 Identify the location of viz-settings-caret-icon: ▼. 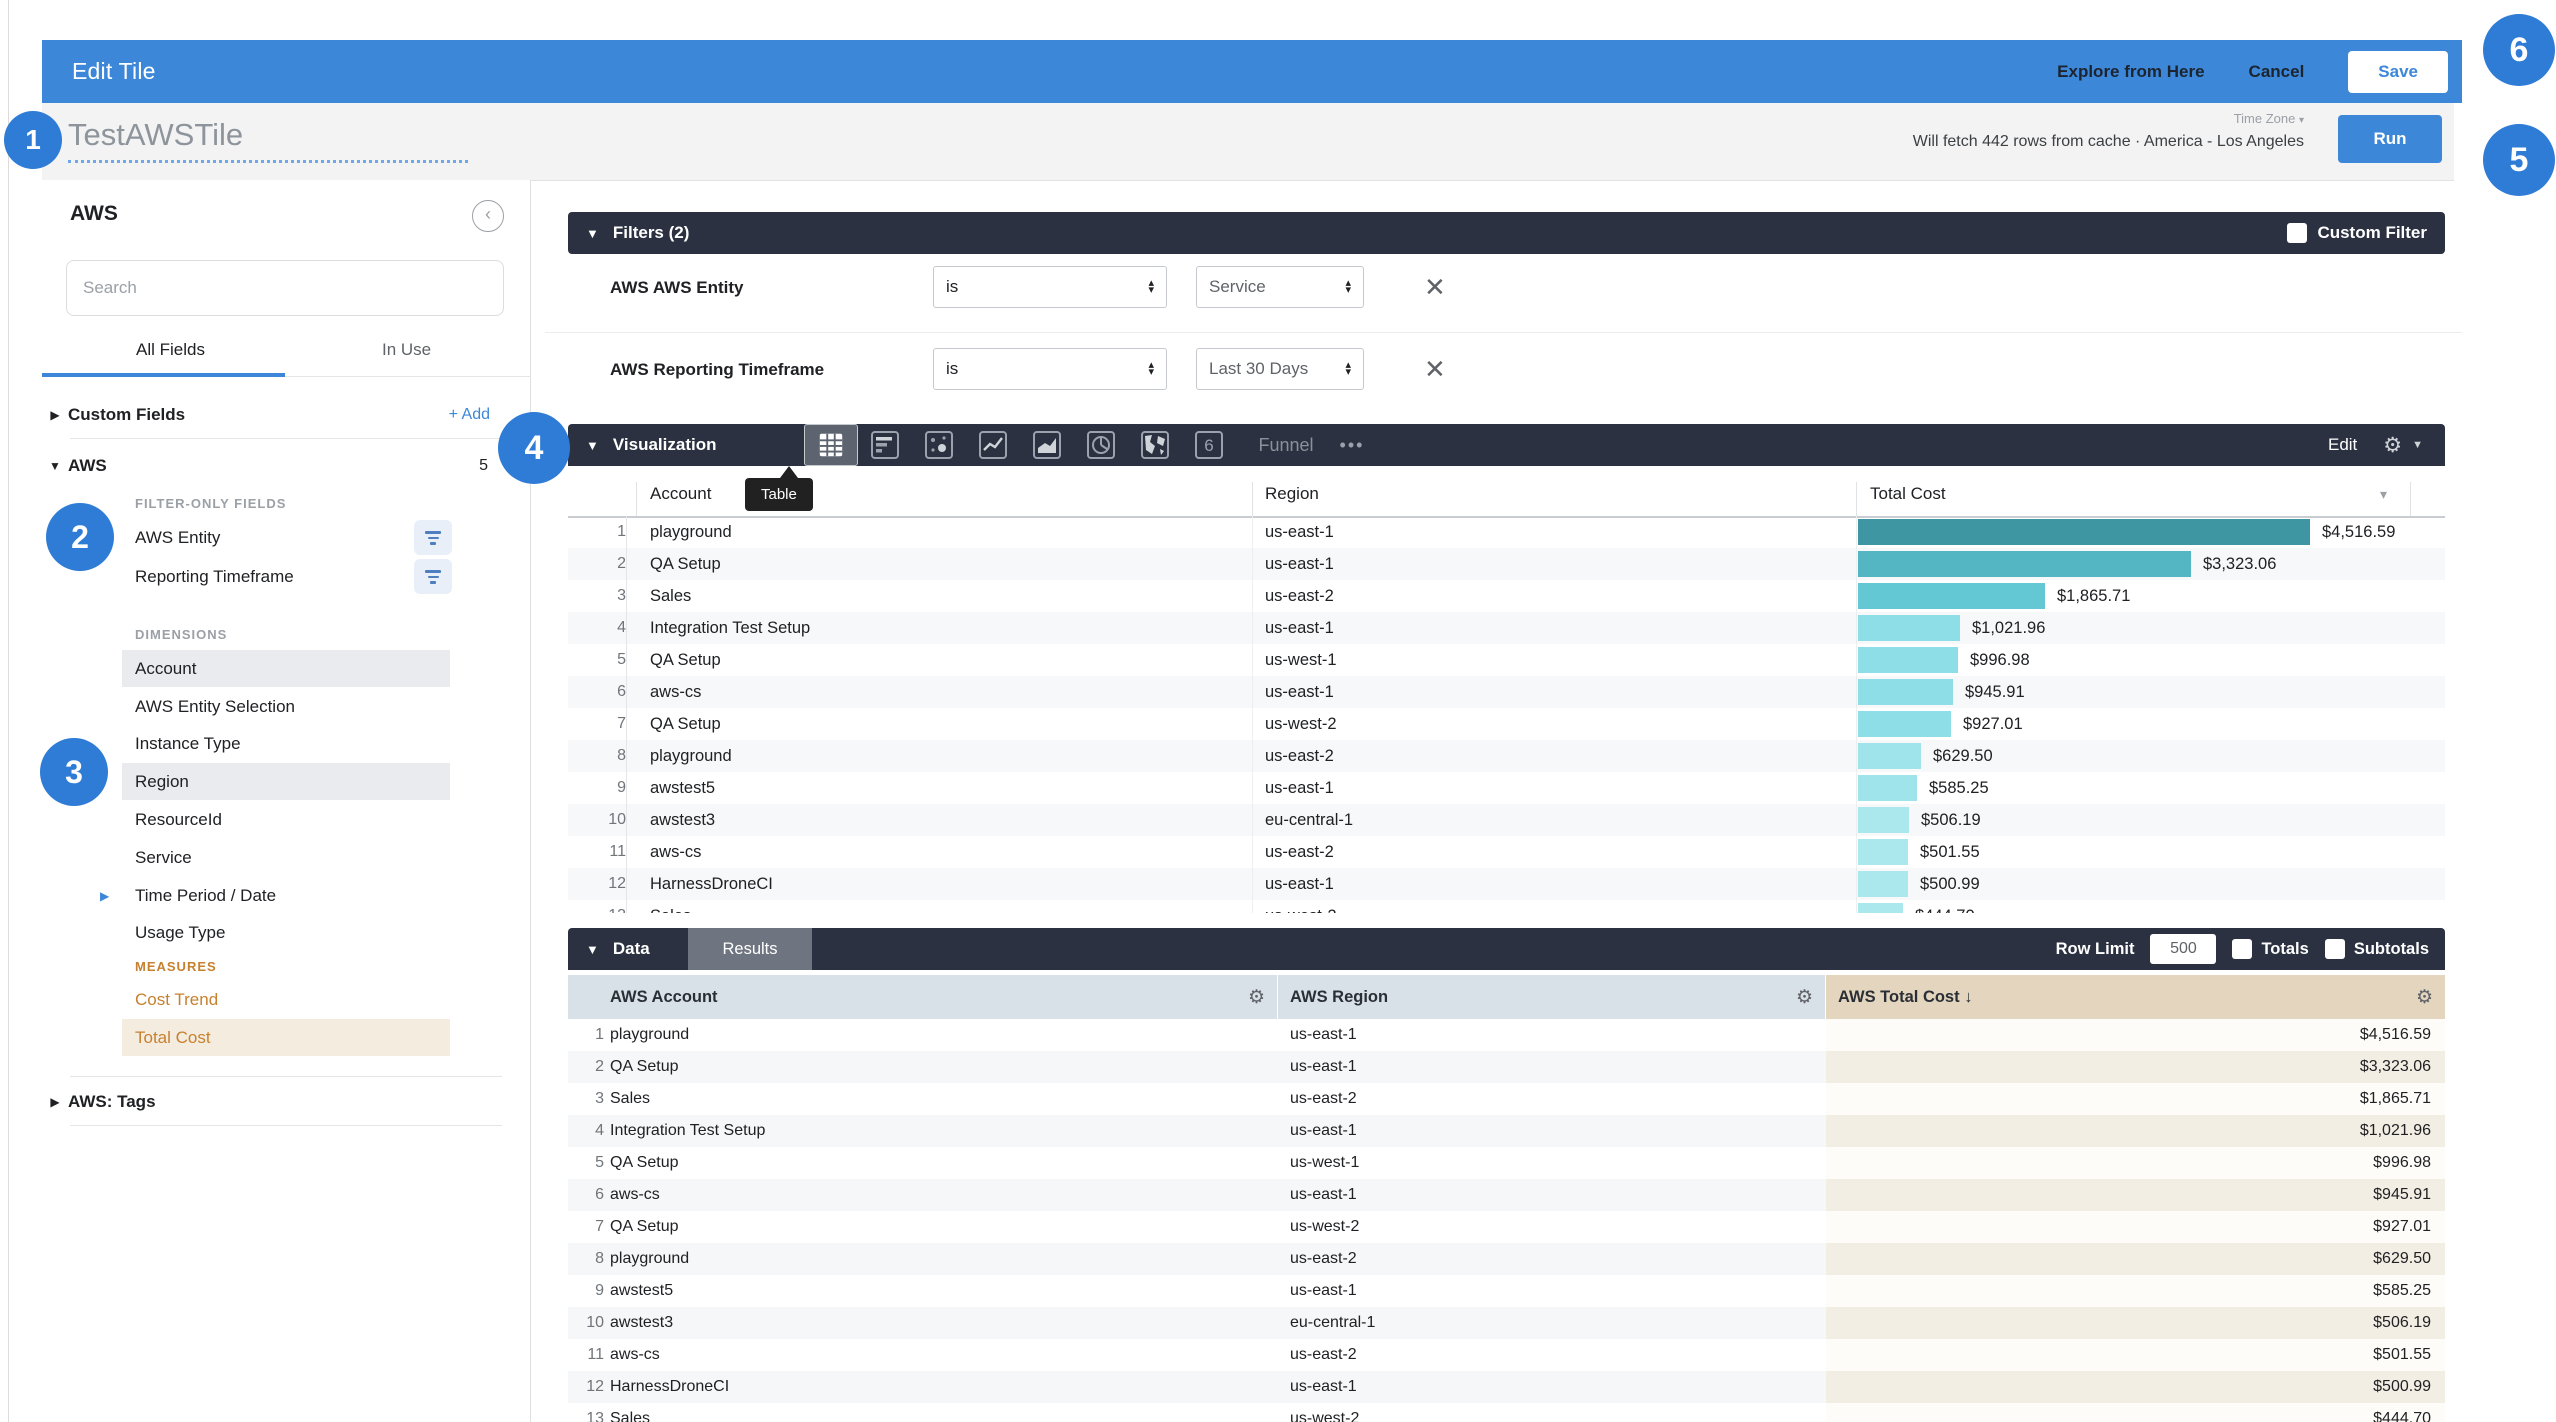
(2417, 445).